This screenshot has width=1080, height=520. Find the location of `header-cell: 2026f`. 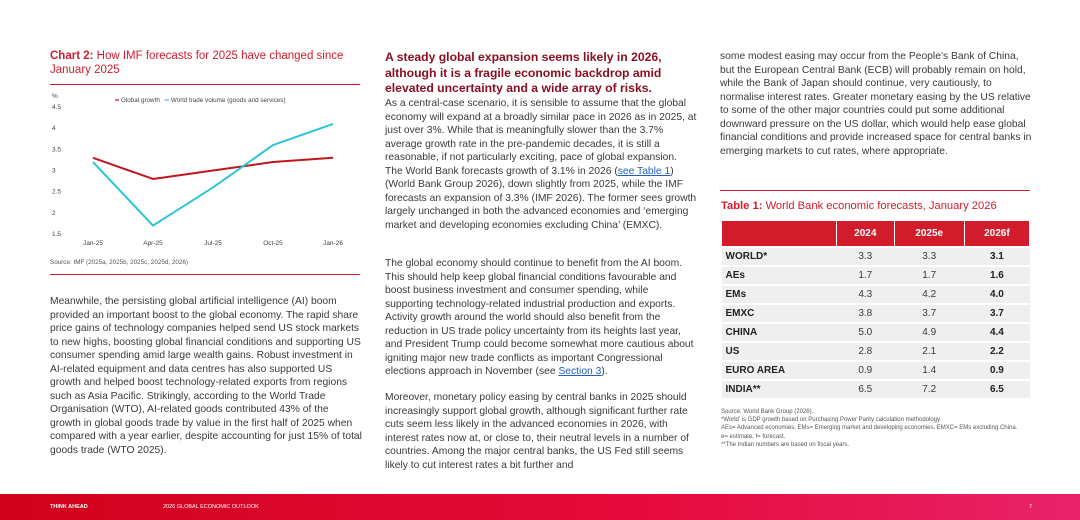

header-cell: 2026f is located at coordinates (997, 234).